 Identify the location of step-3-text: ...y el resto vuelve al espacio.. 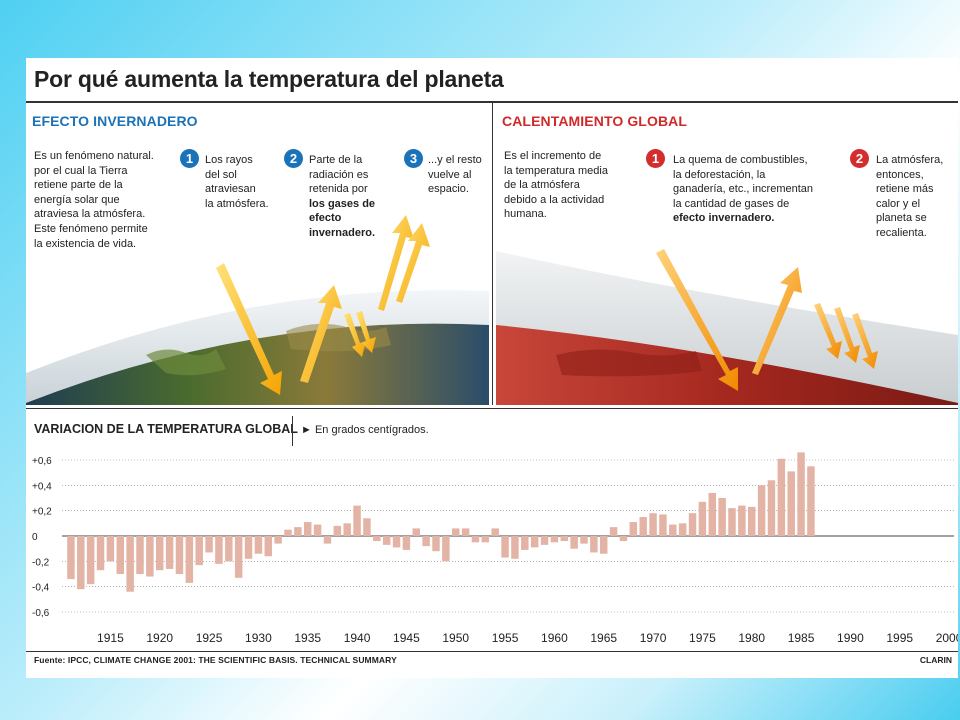
(455, 175).